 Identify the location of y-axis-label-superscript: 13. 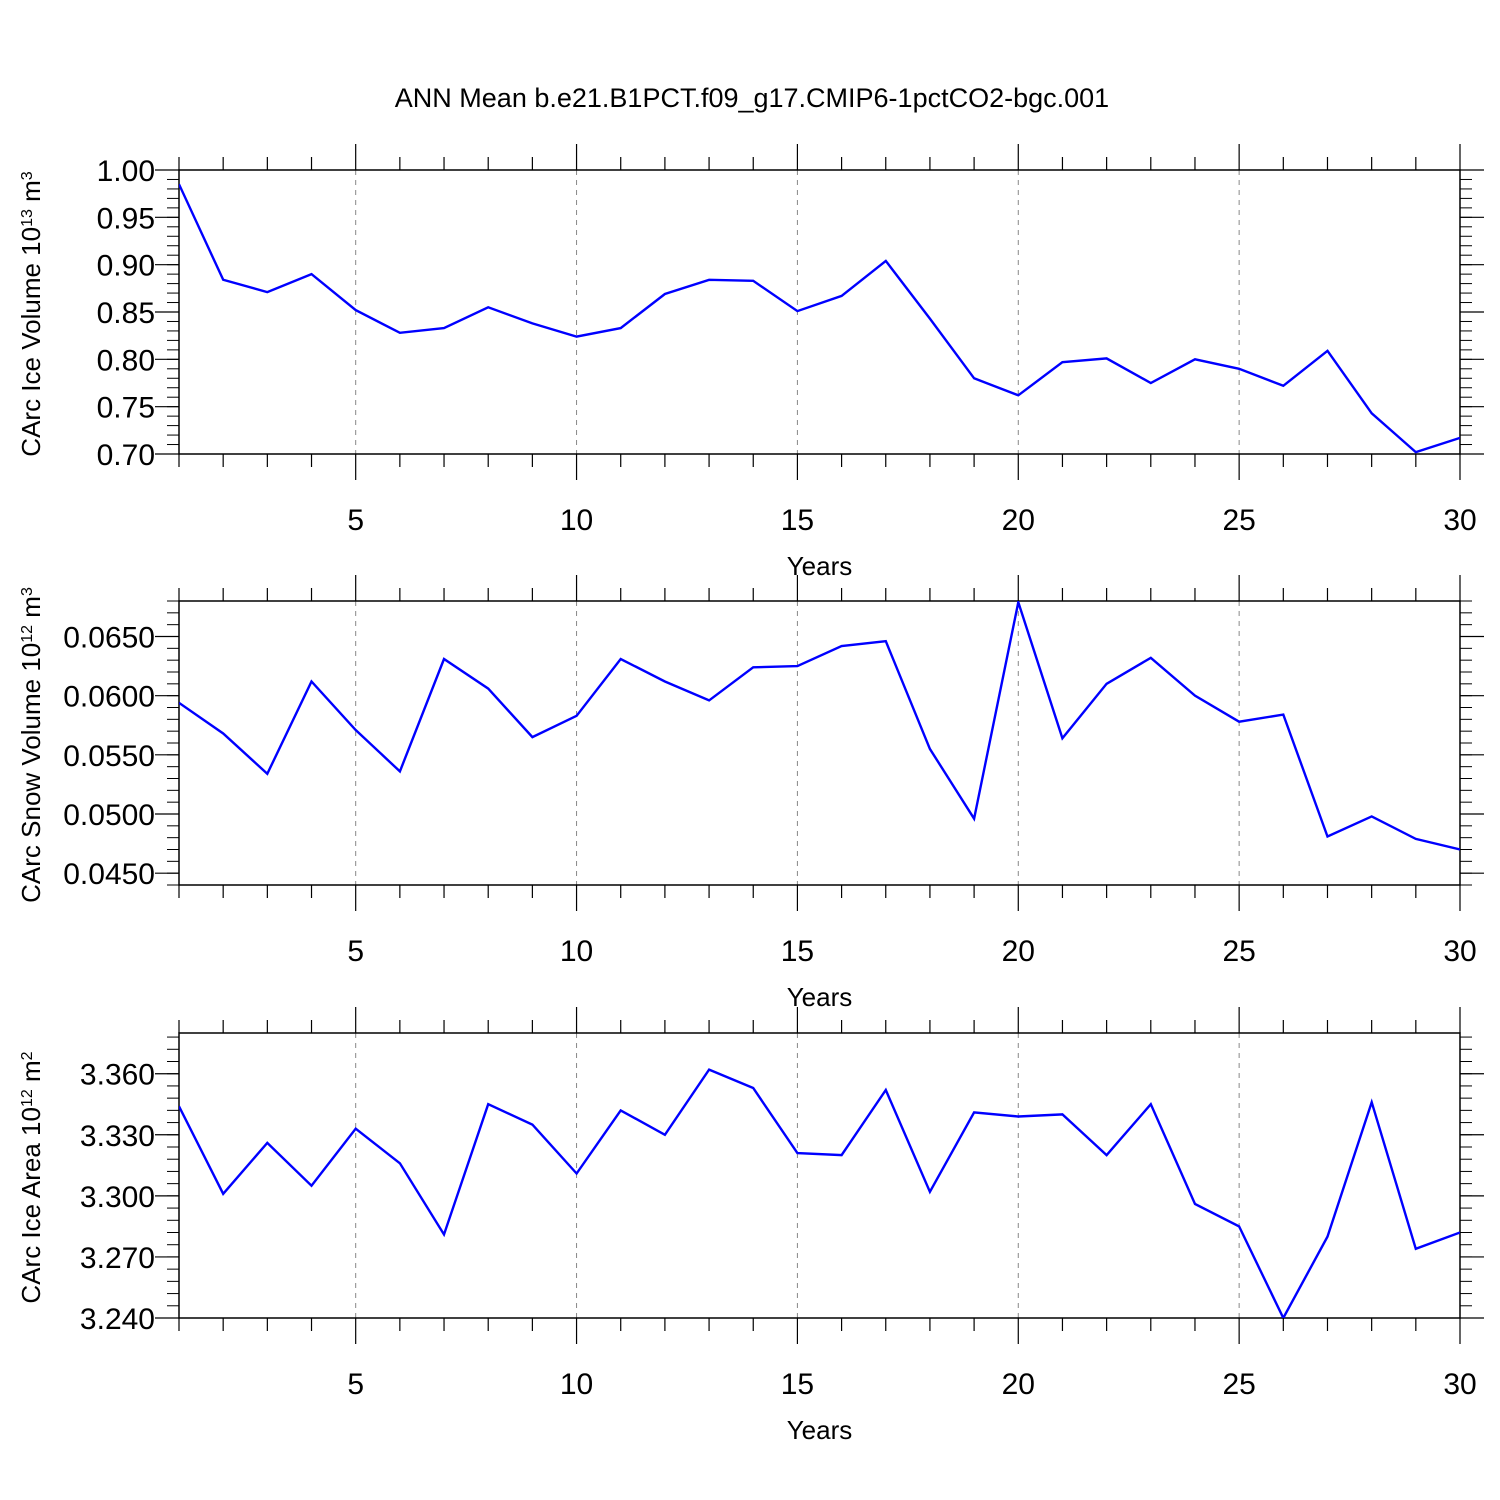
(27, 218).